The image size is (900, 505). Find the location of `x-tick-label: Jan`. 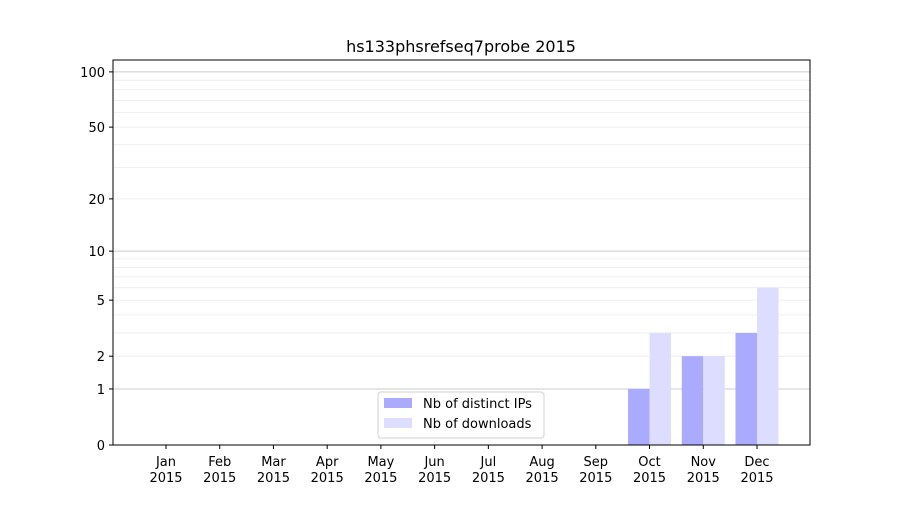

x-tick-label: Jan is located at coordinates (165, 462).